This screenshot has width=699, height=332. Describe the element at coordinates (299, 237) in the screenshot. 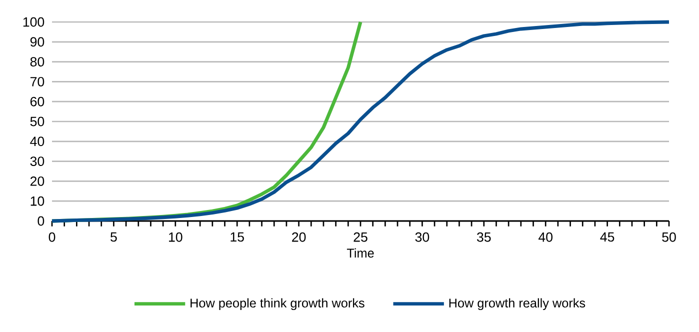

I see `x-tick-label: 20` at that location.